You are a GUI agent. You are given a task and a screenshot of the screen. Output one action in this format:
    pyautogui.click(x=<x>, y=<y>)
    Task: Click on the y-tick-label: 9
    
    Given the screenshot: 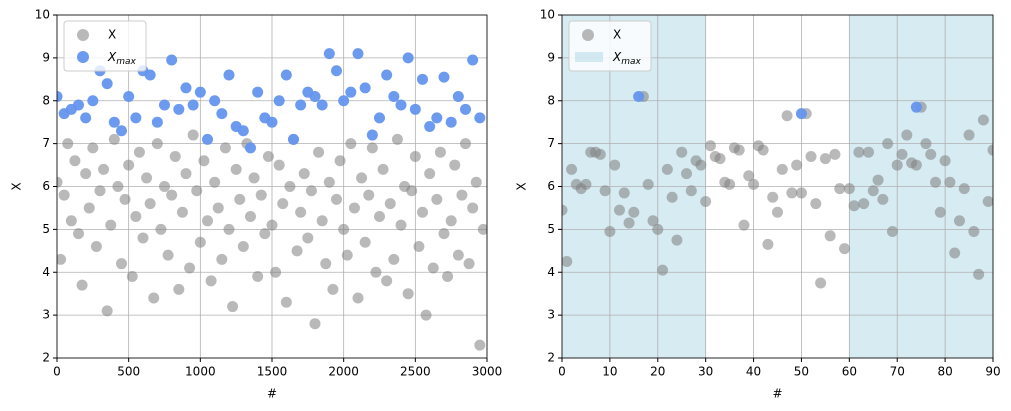 What is the action you would take?
    pyautogui.click(x=551, y=57)
    